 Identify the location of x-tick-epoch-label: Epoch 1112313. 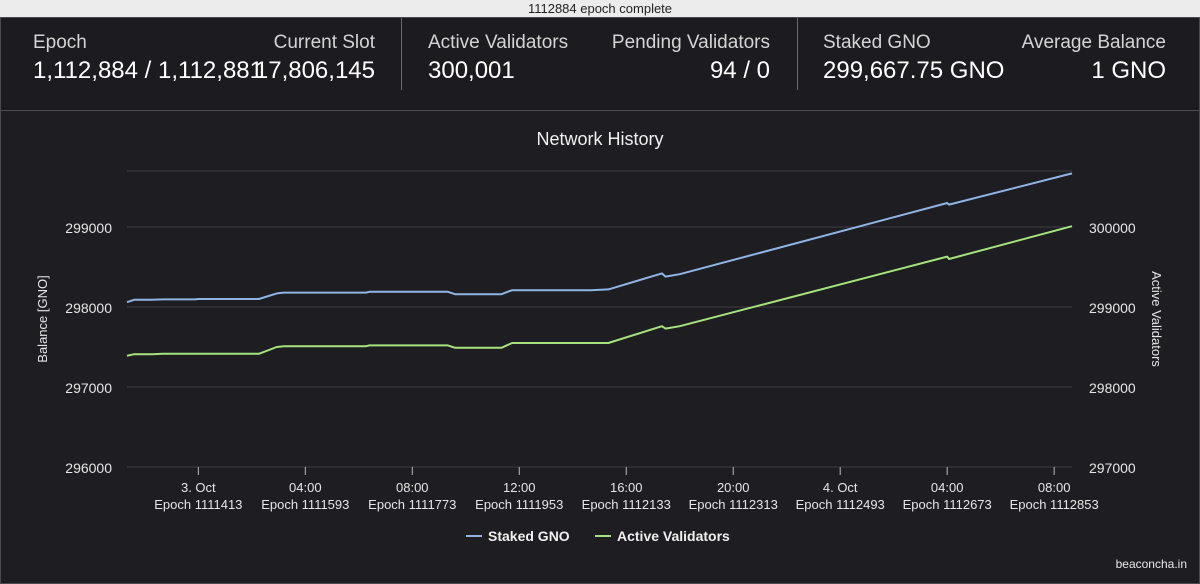
(733, 504).